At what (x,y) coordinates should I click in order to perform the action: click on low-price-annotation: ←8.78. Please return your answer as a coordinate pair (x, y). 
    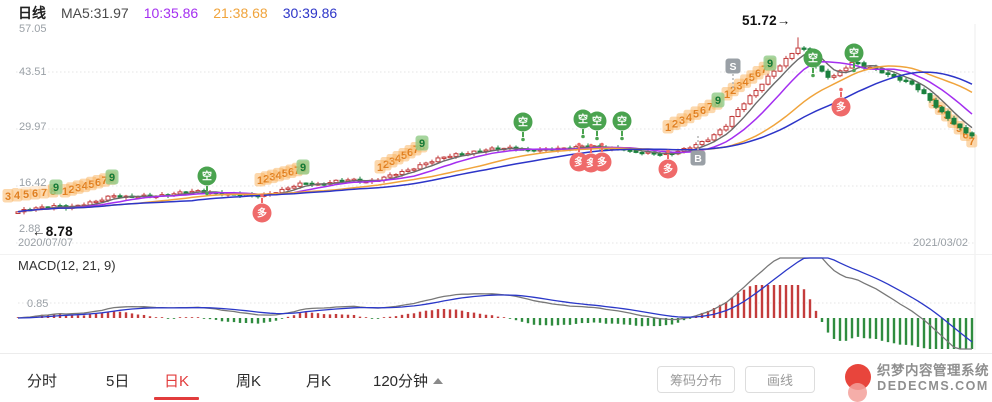
    Looking at the image, I should click on (52, 231).